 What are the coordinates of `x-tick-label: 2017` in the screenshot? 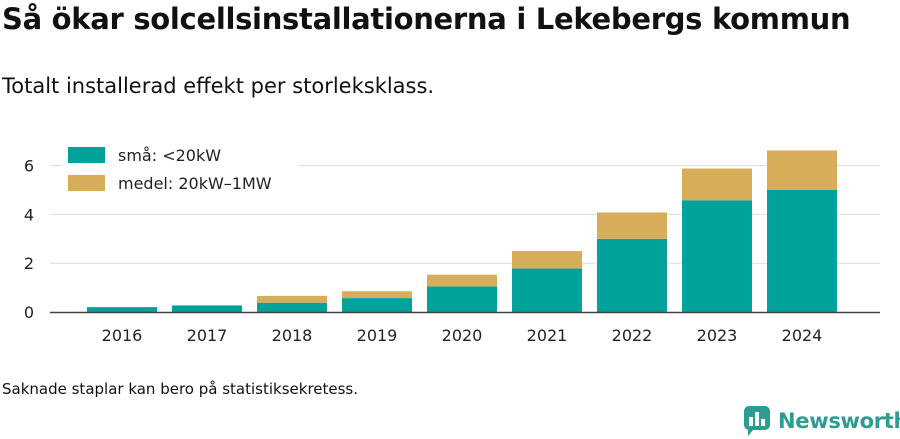 It's located at (207, 335).